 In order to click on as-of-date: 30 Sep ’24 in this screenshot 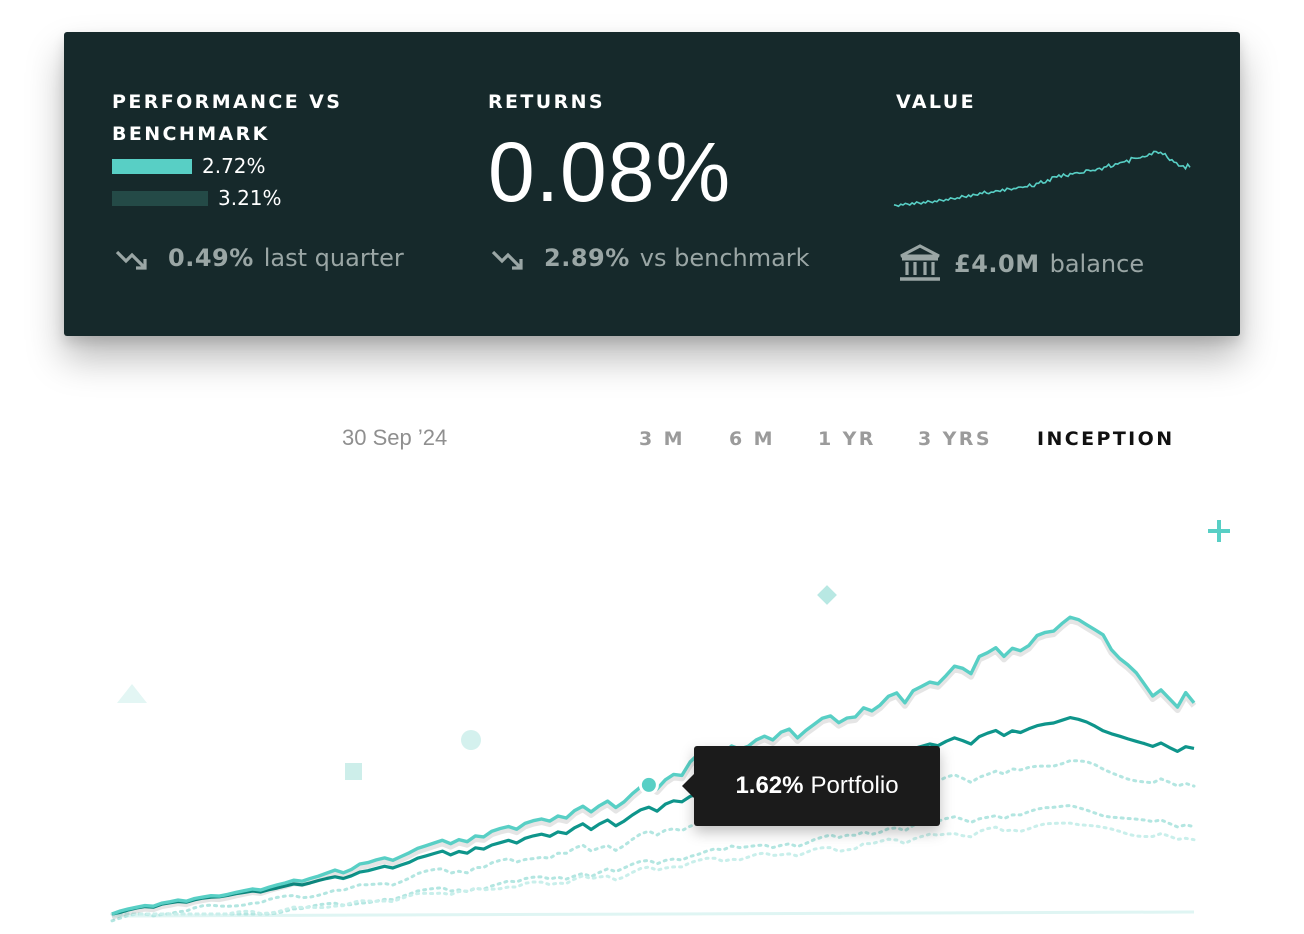, I will do `click(395, 437)`.